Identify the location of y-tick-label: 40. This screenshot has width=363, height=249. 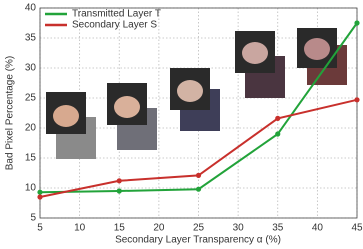
(31, 8).